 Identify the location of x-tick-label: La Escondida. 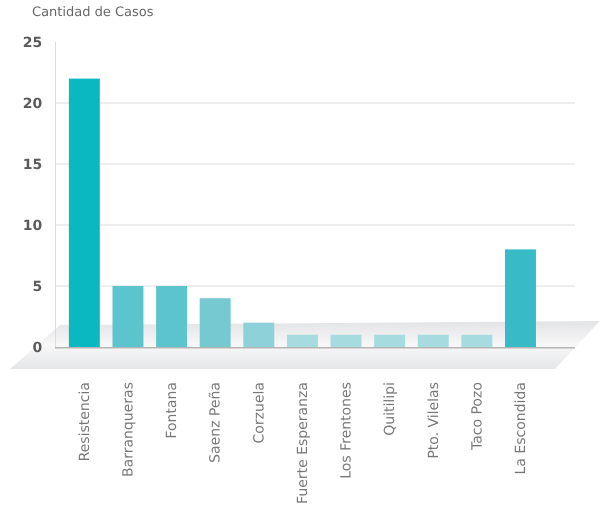
(521, 428).